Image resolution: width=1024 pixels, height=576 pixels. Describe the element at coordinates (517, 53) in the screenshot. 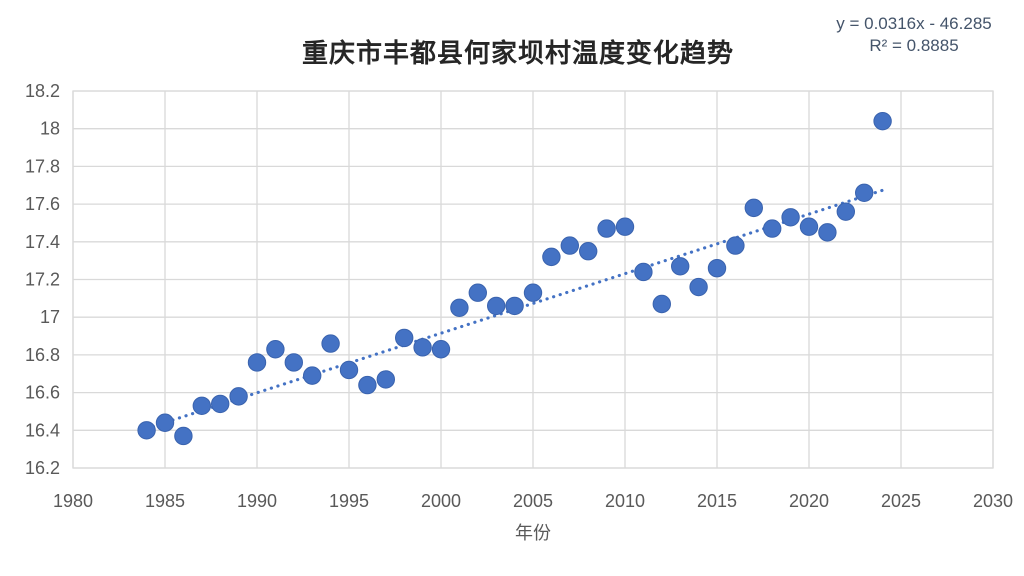

I see `chart-title: 重庆市丰都县何家坝村温度变化趋势` at that location.